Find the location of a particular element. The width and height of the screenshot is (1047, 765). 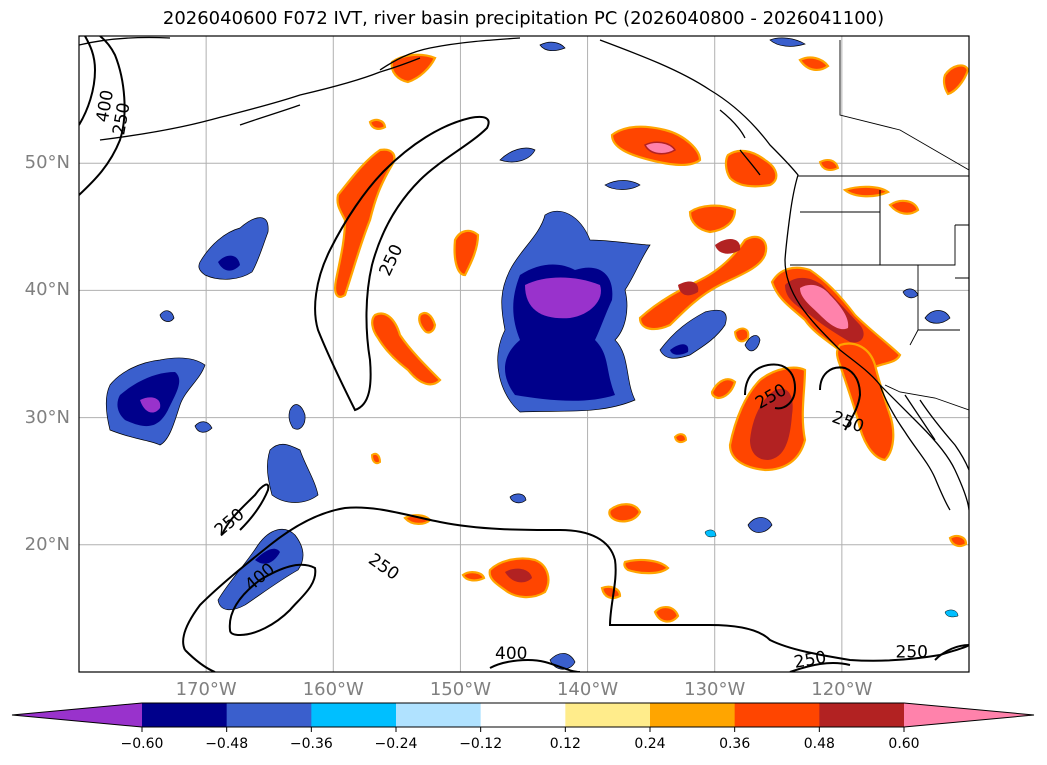

canada-province-border is located at coordinates (904, 105).